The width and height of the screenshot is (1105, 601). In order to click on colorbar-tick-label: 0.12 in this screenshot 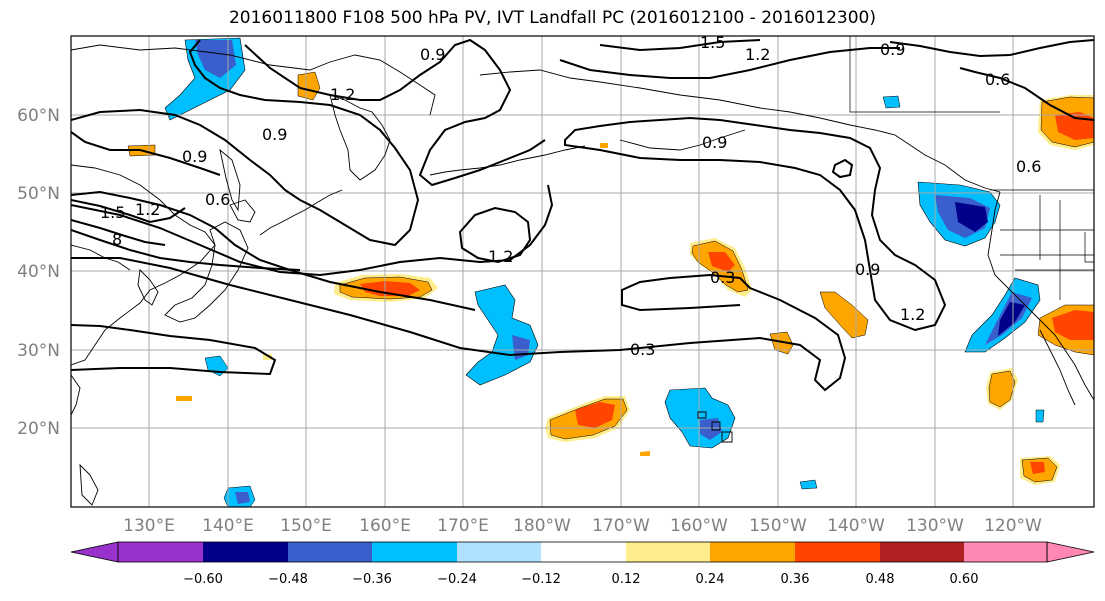, I will do `click(626, 579)`.